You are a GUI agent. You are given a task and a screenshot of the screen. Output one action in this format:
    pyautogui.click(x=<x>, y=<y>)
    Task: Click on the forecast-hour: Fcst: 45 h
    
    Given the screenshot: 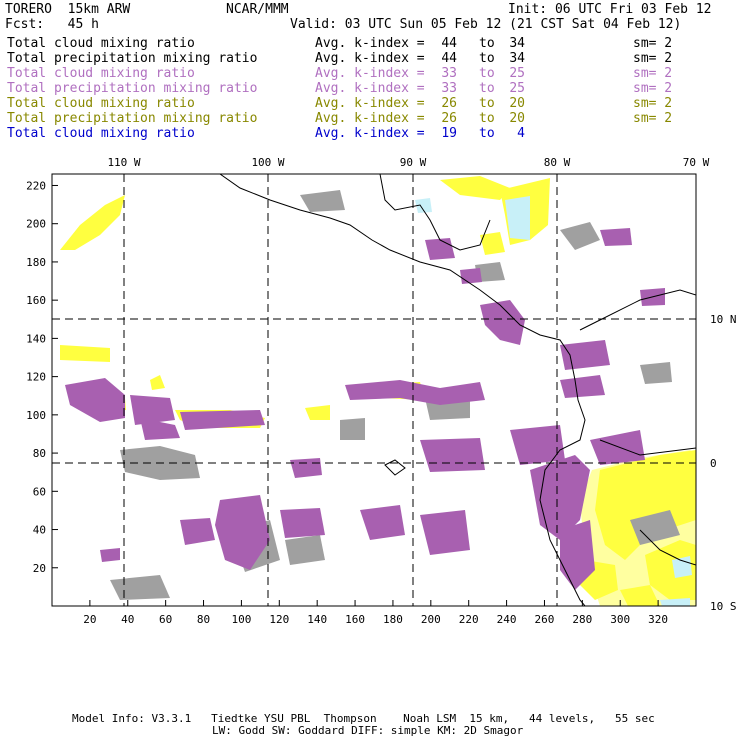 What is the action you would take?
    pyautogui.click(x=52, y=24)
    